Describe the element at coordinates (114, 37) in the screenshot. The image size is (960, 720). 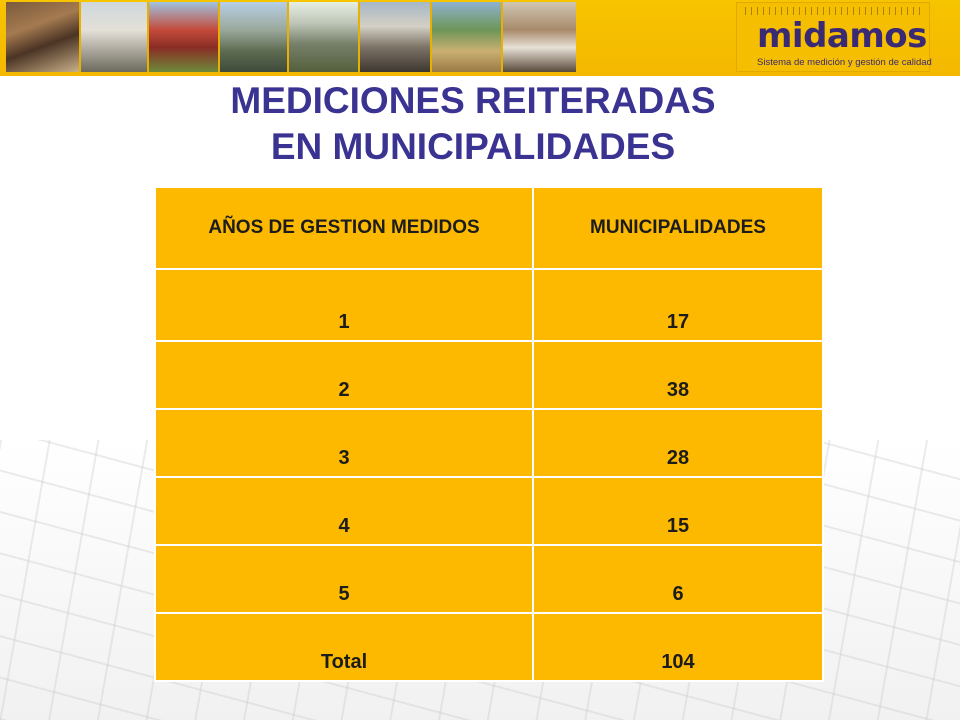
I see `photo-town-hall` at that location.